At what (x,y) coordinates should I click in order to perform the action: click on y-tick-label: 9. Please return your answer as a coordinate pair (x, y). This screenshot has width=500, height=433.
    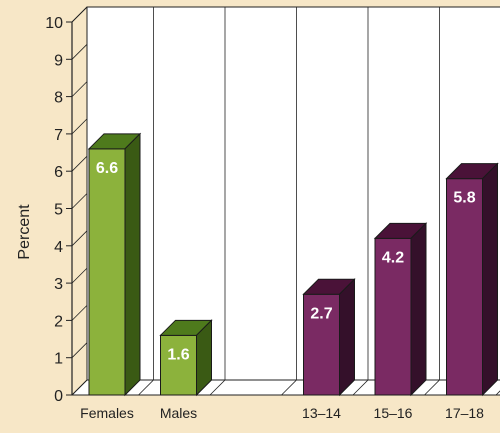
    Looking at the image, I should click on (58, 60).